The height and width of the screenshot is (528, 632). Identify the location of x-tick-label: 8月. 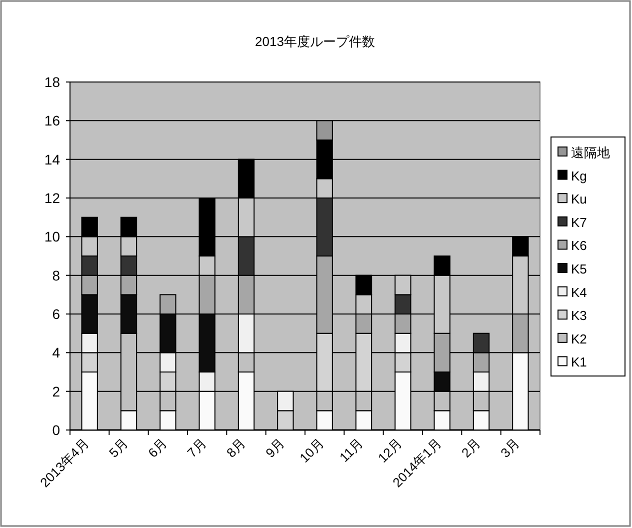
(235, 448).